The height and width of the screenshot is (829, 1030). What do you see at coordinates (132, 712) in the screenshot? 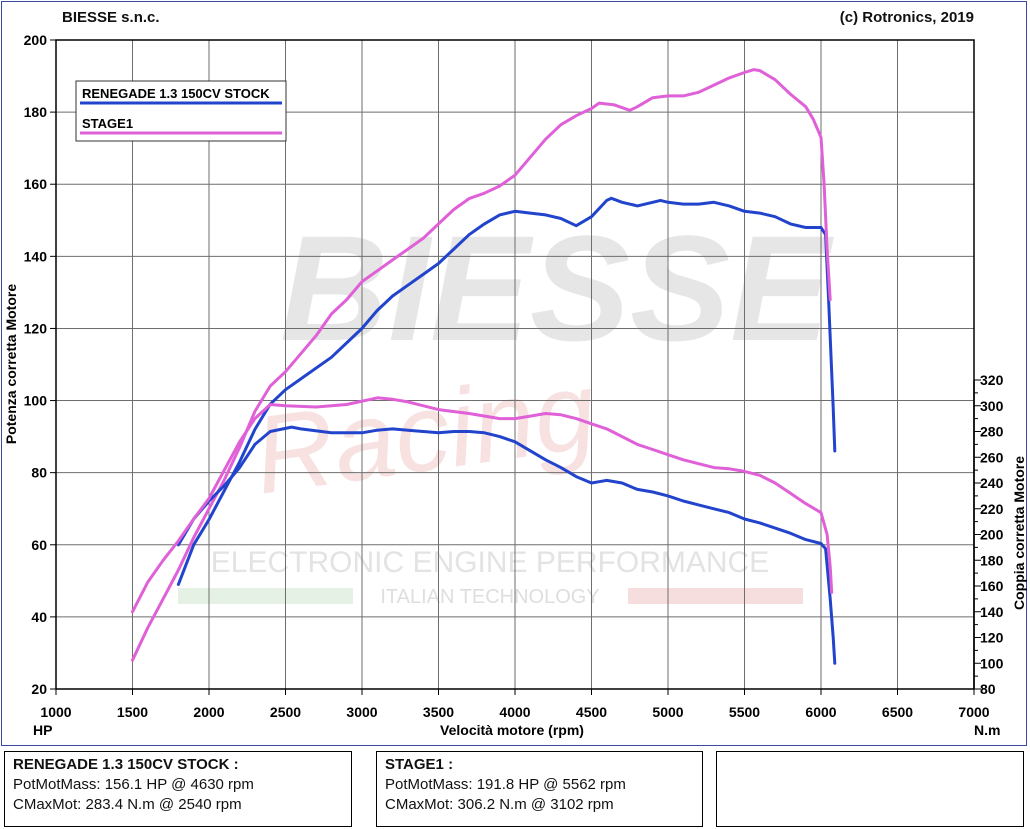
I see `x-tick-label: 1500` at bounding box center [132, 712].